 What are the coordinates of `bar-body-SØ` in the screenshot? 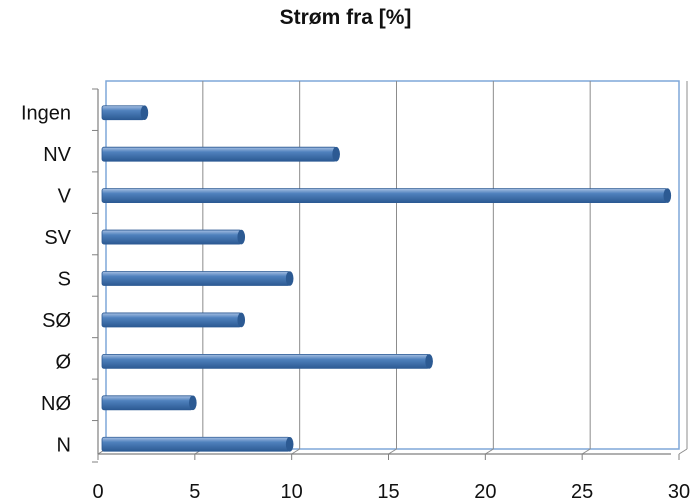 It's located at (171, 320).